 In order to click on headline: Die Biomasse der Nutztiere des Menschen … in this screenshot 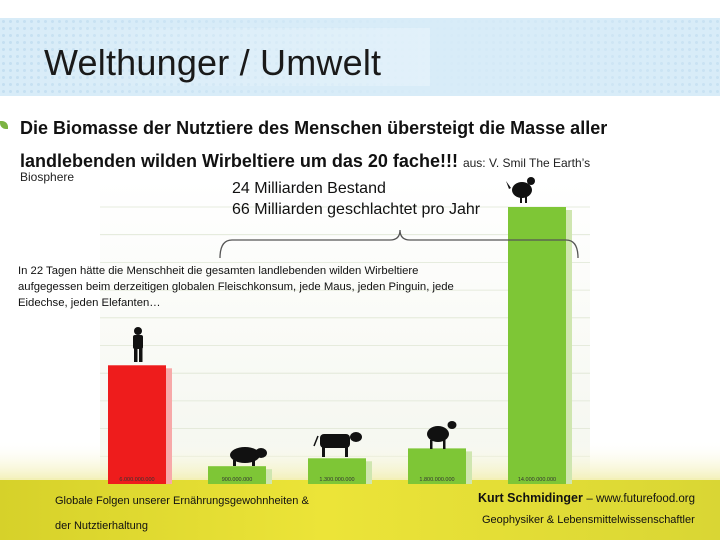, I will do `click(365, 146)`.